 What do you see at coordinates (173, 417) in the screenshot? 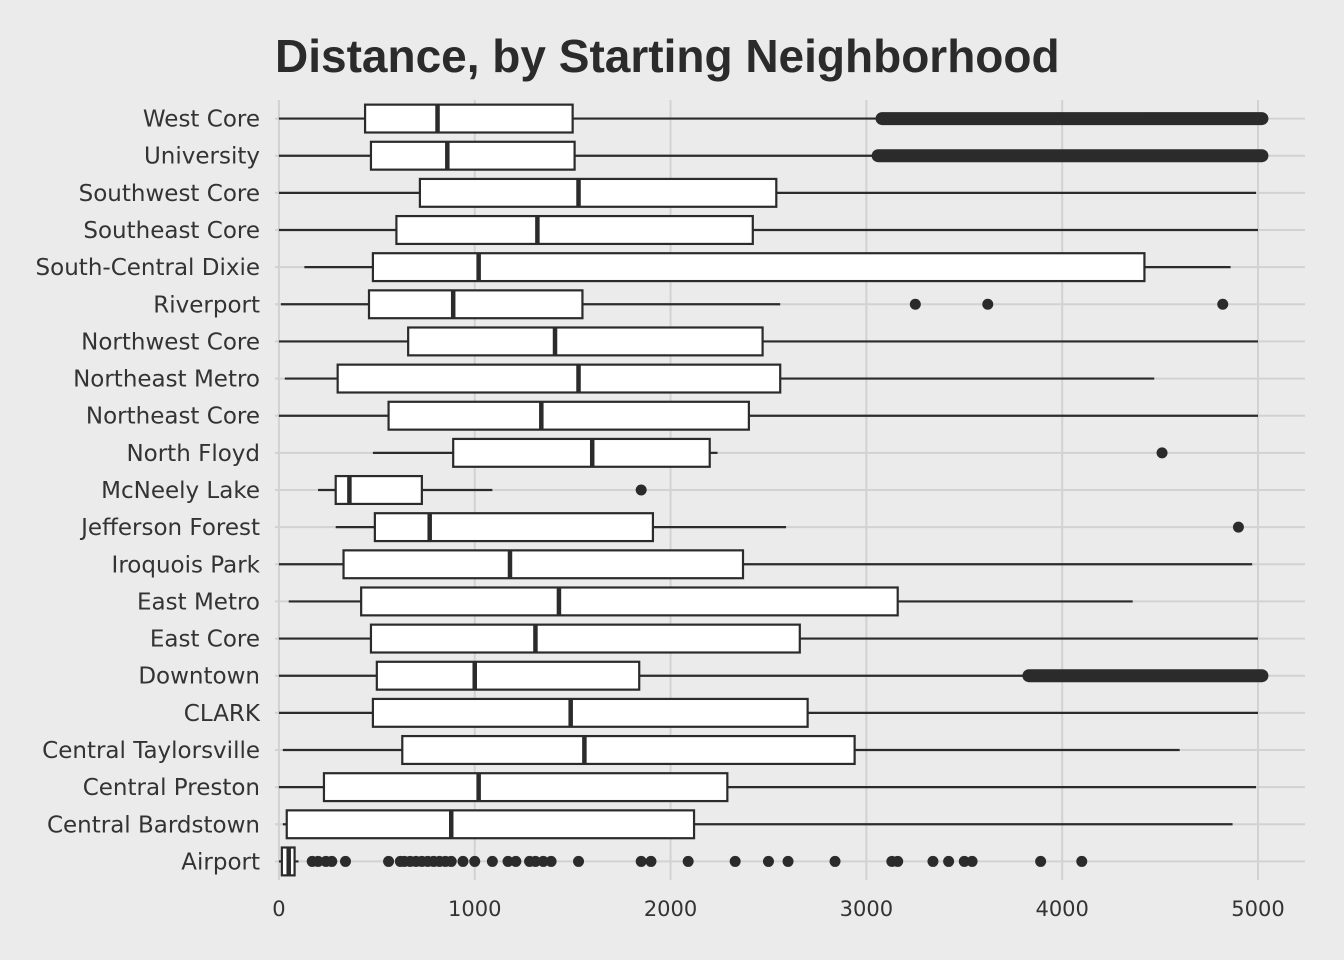
I see `y-tick-label-northeast-core: Northeast Core` at bounding box center [173, 417].